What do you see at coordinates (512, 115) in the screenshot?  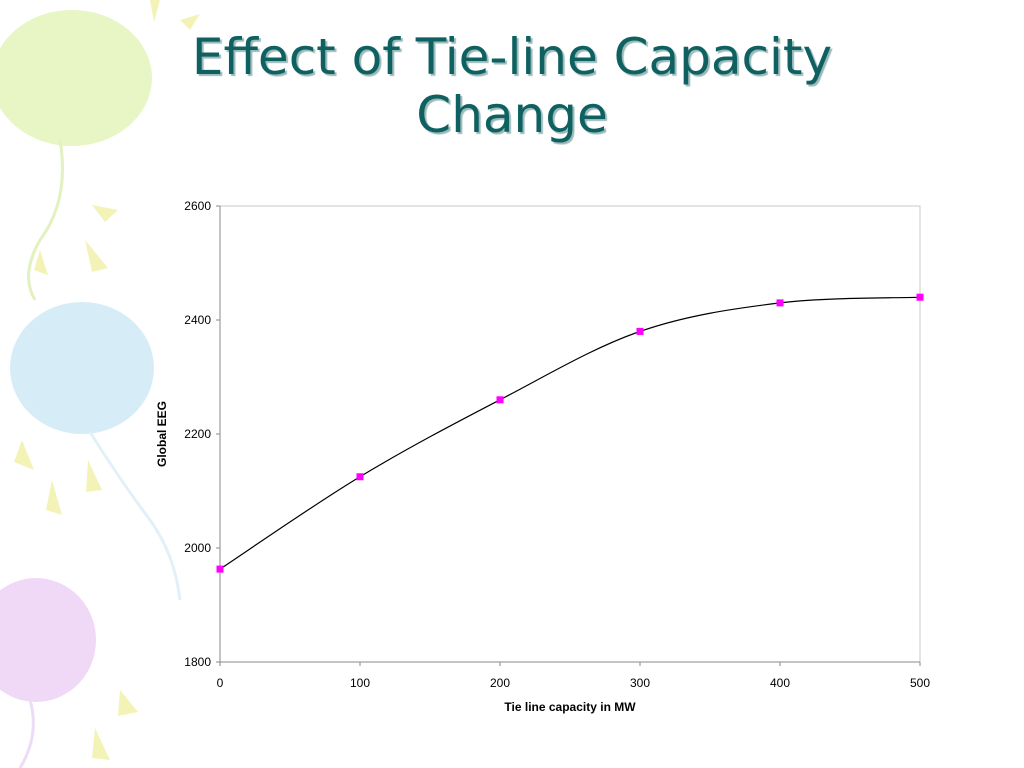 I see `slide-title-line-2: Change` at bounding box center [512, 115].